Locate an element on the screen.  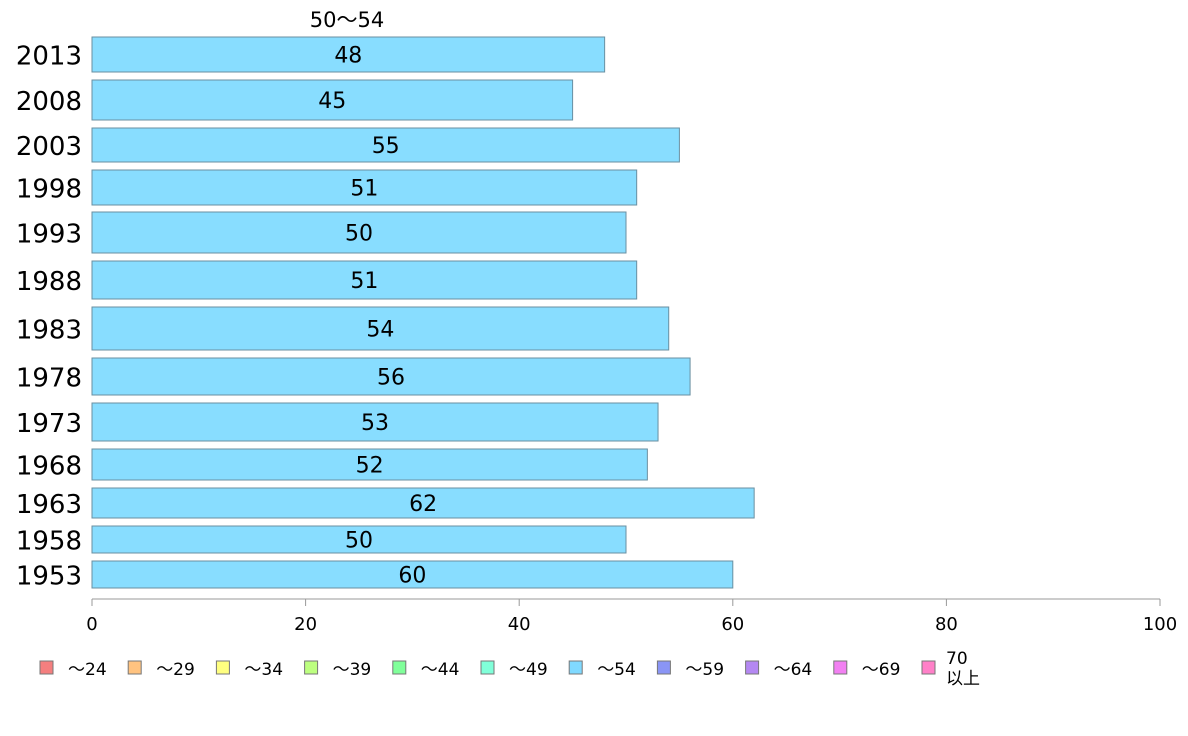
y-tick-2008: 2008 is located at coordinates (49, 102).